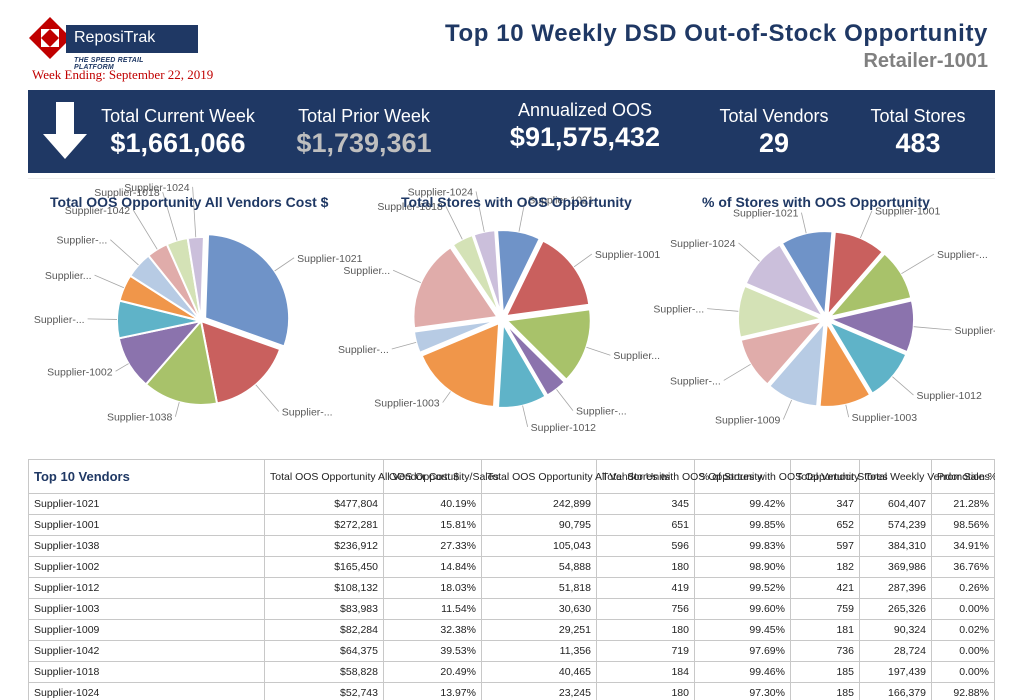 This screenshot has height=700, width=1024. Describe the element at coordinates (146, 691) in the screenshot. I see `table-cell: Supplier-1024` at that location.